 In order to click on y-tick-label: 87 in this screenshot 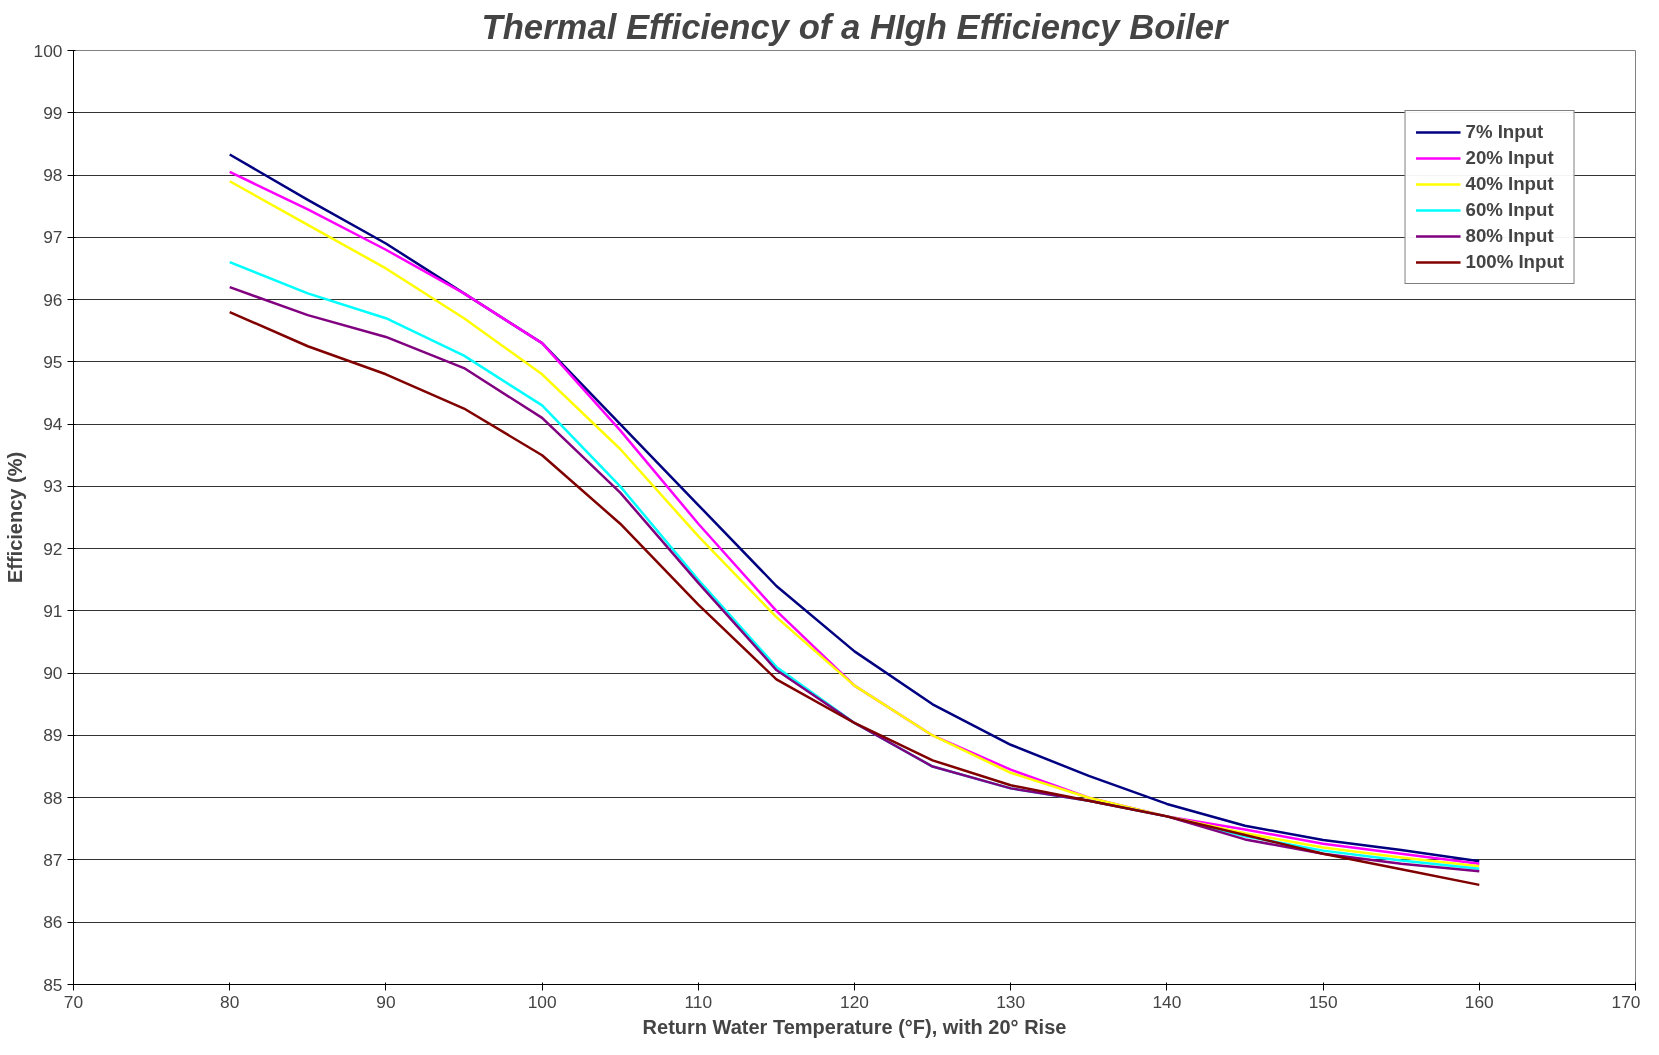, I will do `click(53, 859)`.